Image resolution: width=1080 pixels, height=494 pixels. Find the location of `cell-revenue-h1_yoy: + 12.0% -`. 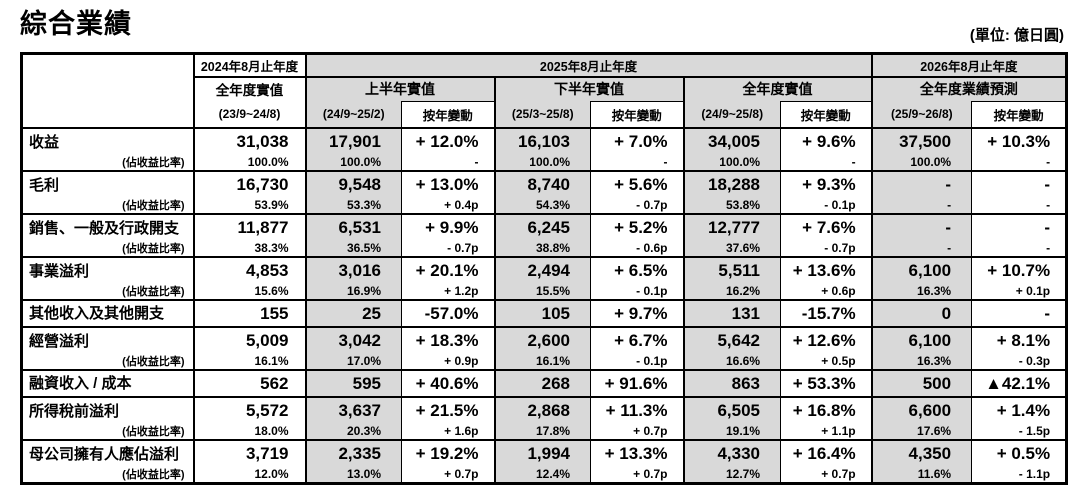

cell-revenue-h1_yoy: + 12.0% - is located at coordinates (448, 148).